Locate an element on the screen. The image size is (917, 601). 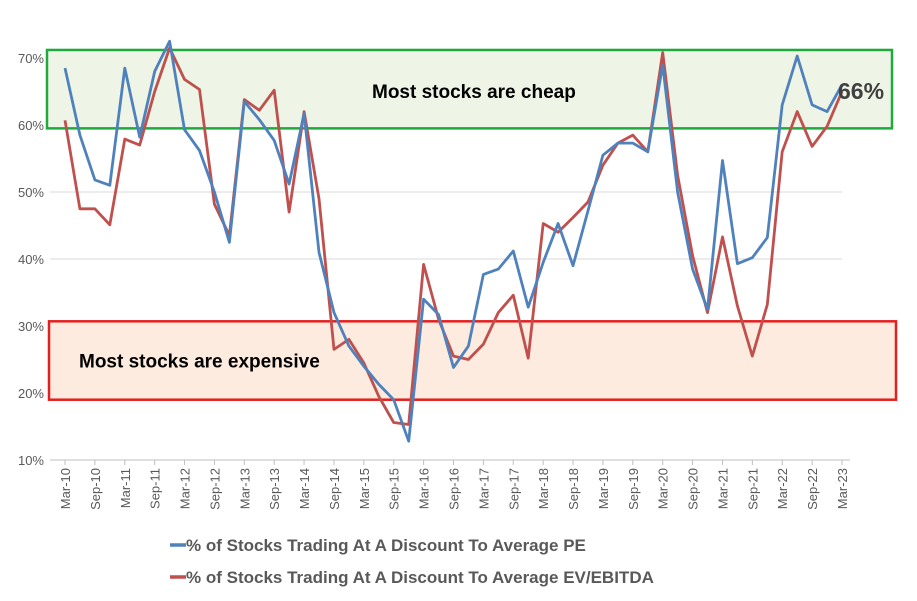
x-tick-label: Sep-11 is located at coordinates (155, 488).